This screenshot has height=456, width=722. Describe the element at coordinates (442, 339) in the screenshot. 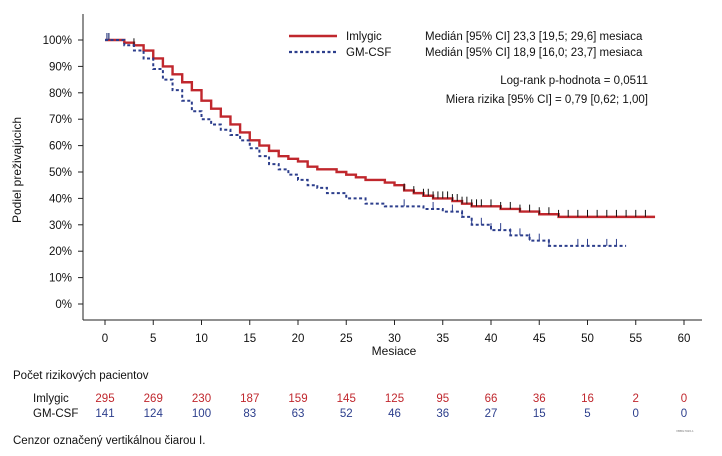

I see `x-tick-label: 35` at that location.